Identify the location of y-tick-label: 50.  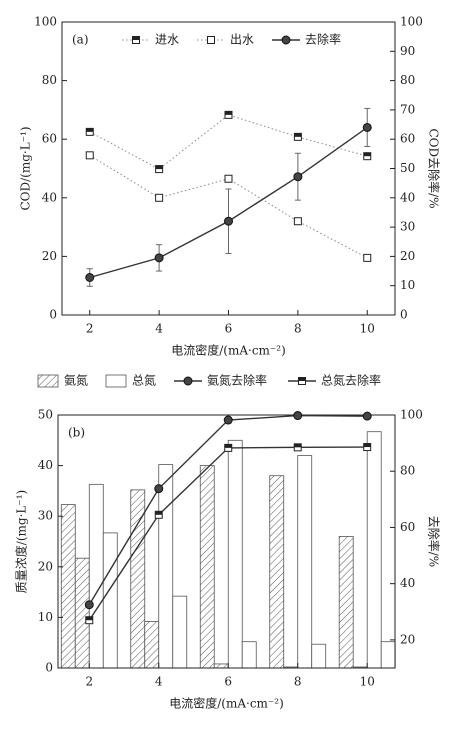
(45, 415).